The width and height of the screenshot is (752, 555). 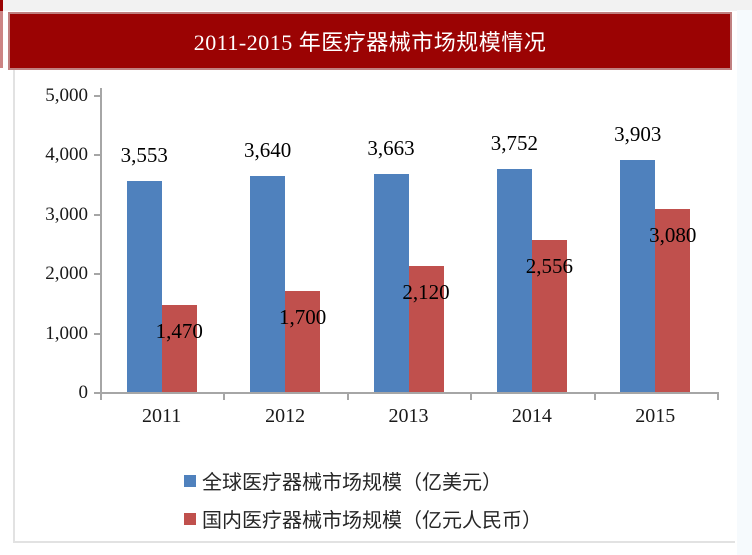 What do you see at coordinates (1, 39) in the screenshot?
I see `left-edge-sliver` at bounding box center [1, 39].